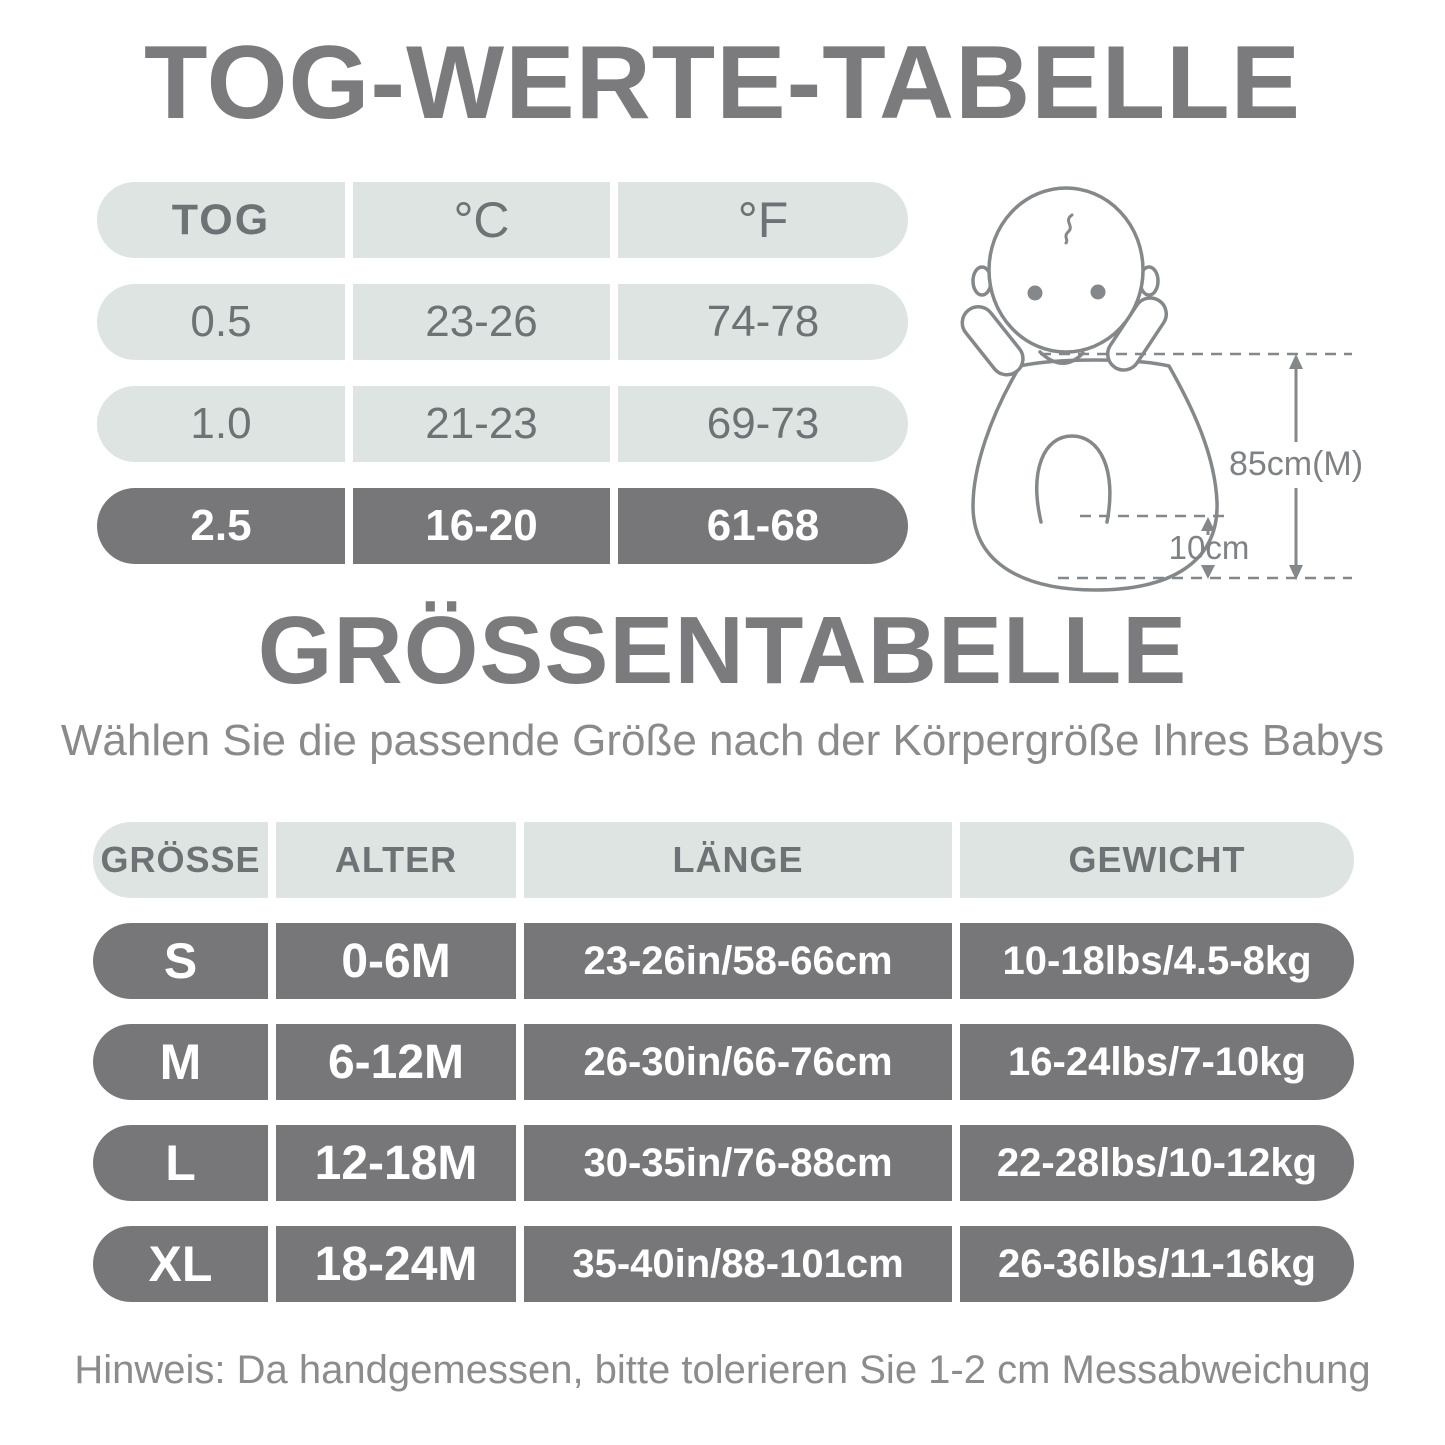 The image size is (1445, 1445). Describe the element at coordinates (1208, 524) in the screenshot. I see `offset-arrowhead-up` at that location.